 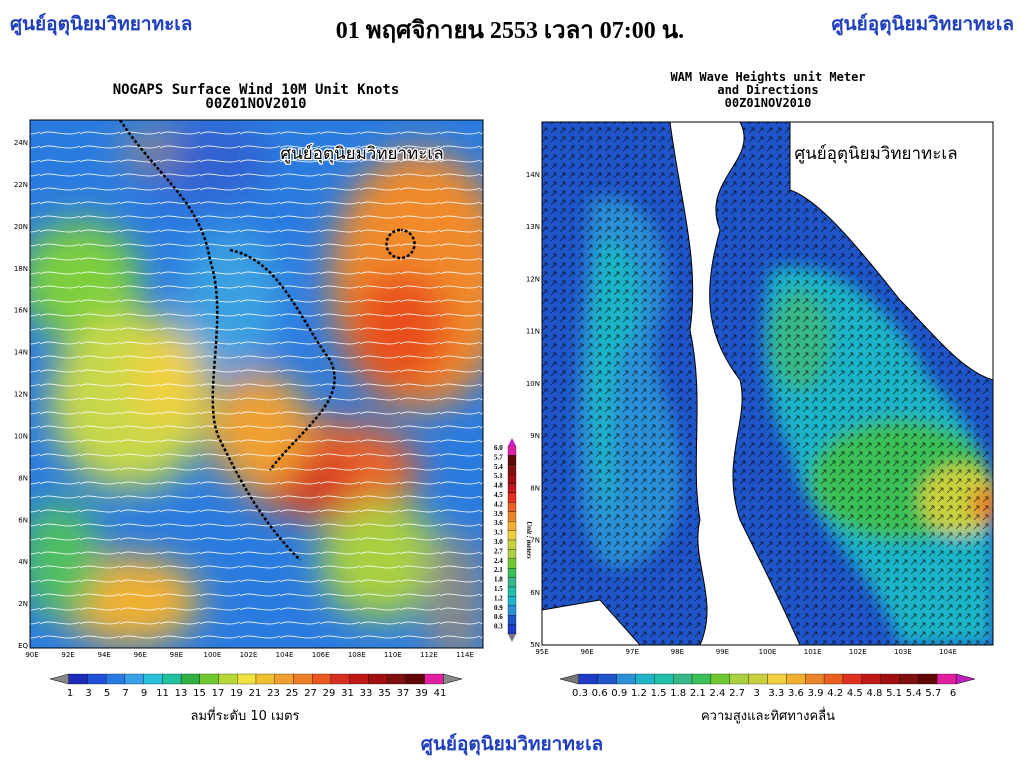 What do you see at coordinates (678, 693) in the screenshot?
I see `legend-label: 1.8` at bounding box center [678, 693].